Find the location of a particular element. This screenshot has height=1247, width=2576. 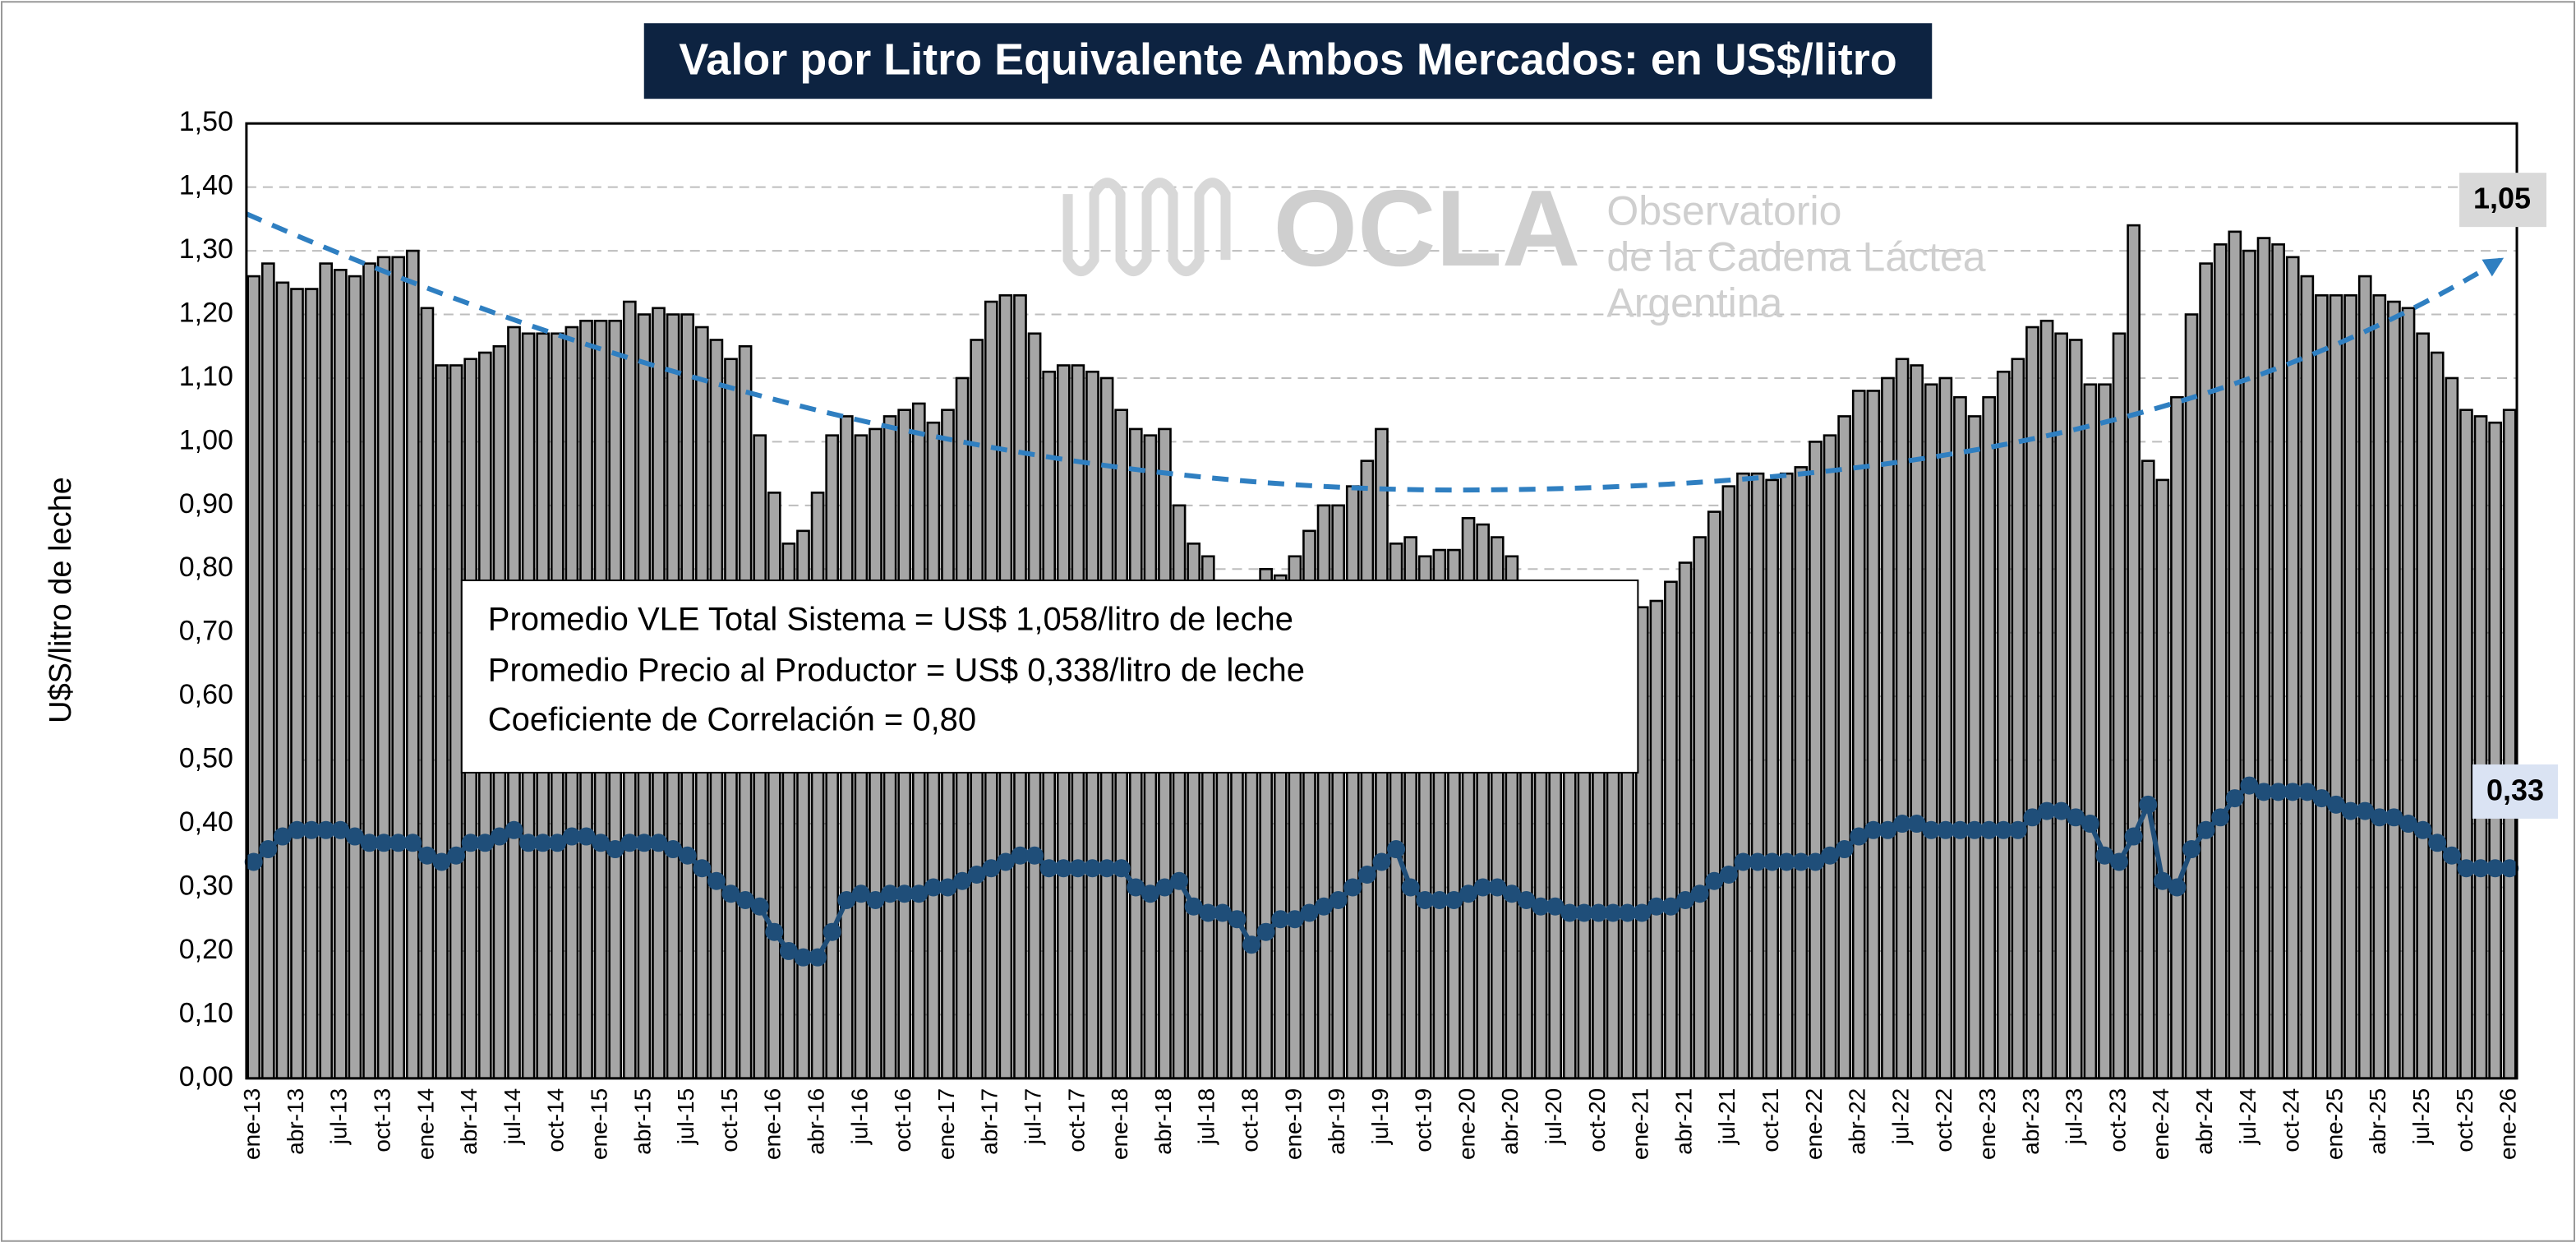

x-tick-label: jul-14 is located at coordinates (512, 1116).